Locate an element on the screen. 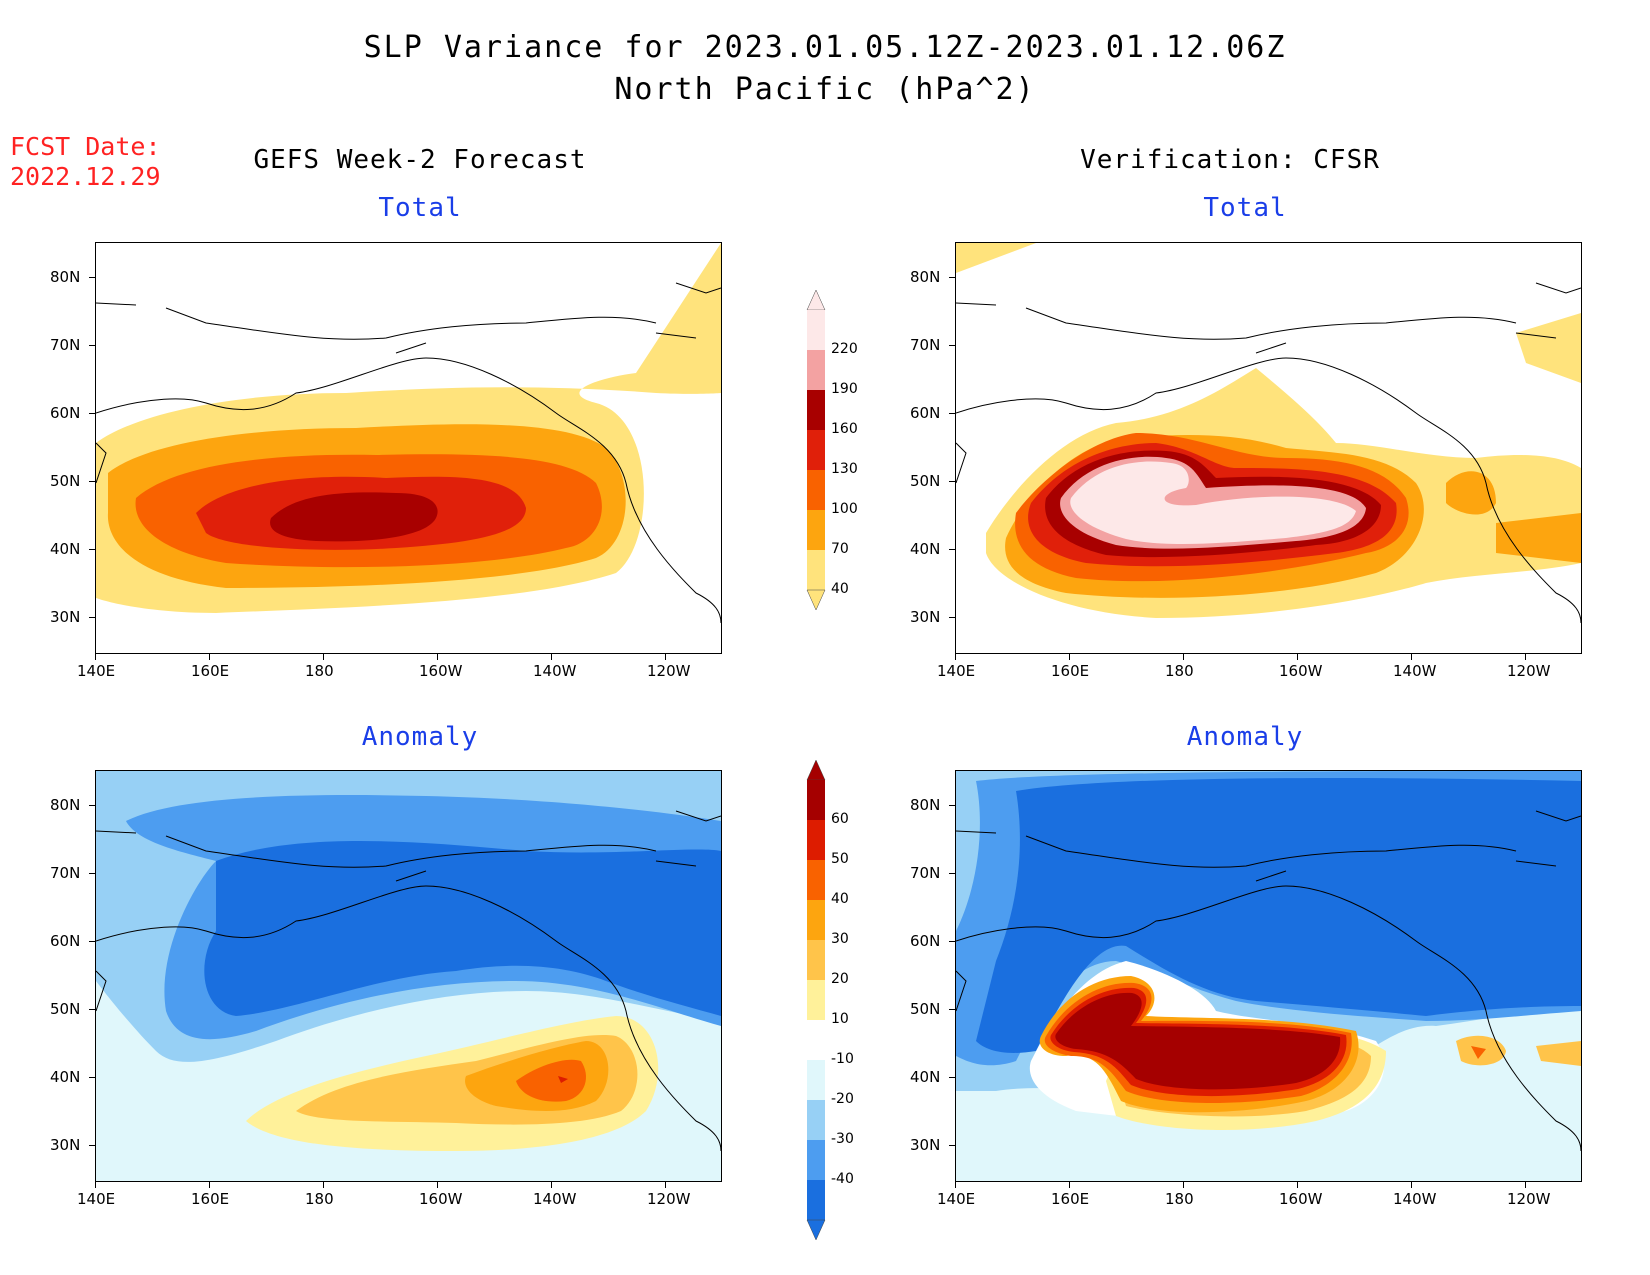 Image resolution: width=1650 pixels, height=1275 pixels. cbar-anom-label: 60 is located at coordinates (840, 819).